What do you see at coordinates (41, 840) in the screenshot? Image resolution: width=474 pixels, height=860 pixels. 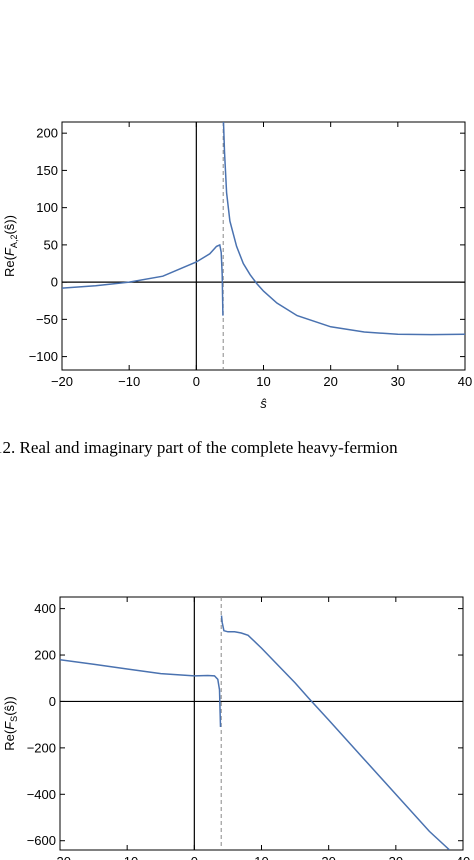 I see `y-tick-label: −600` at bounding box center [41, 840].